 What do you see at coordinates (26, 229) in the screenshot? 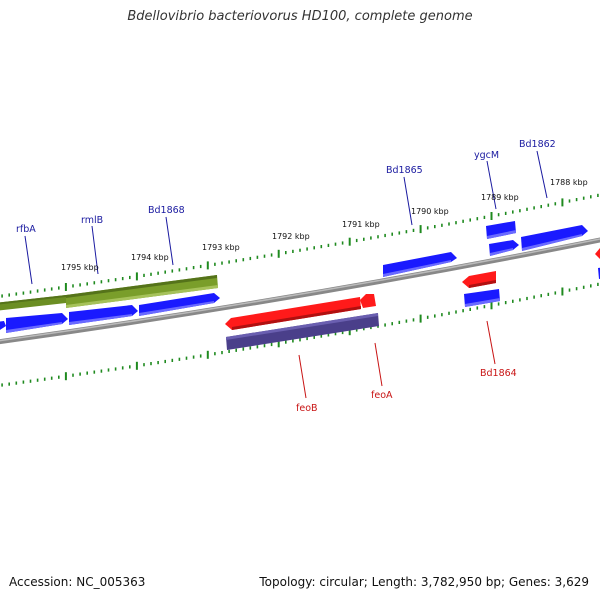
I see `gene-label-rfba: rfbA` at bounding box center [26, 229].